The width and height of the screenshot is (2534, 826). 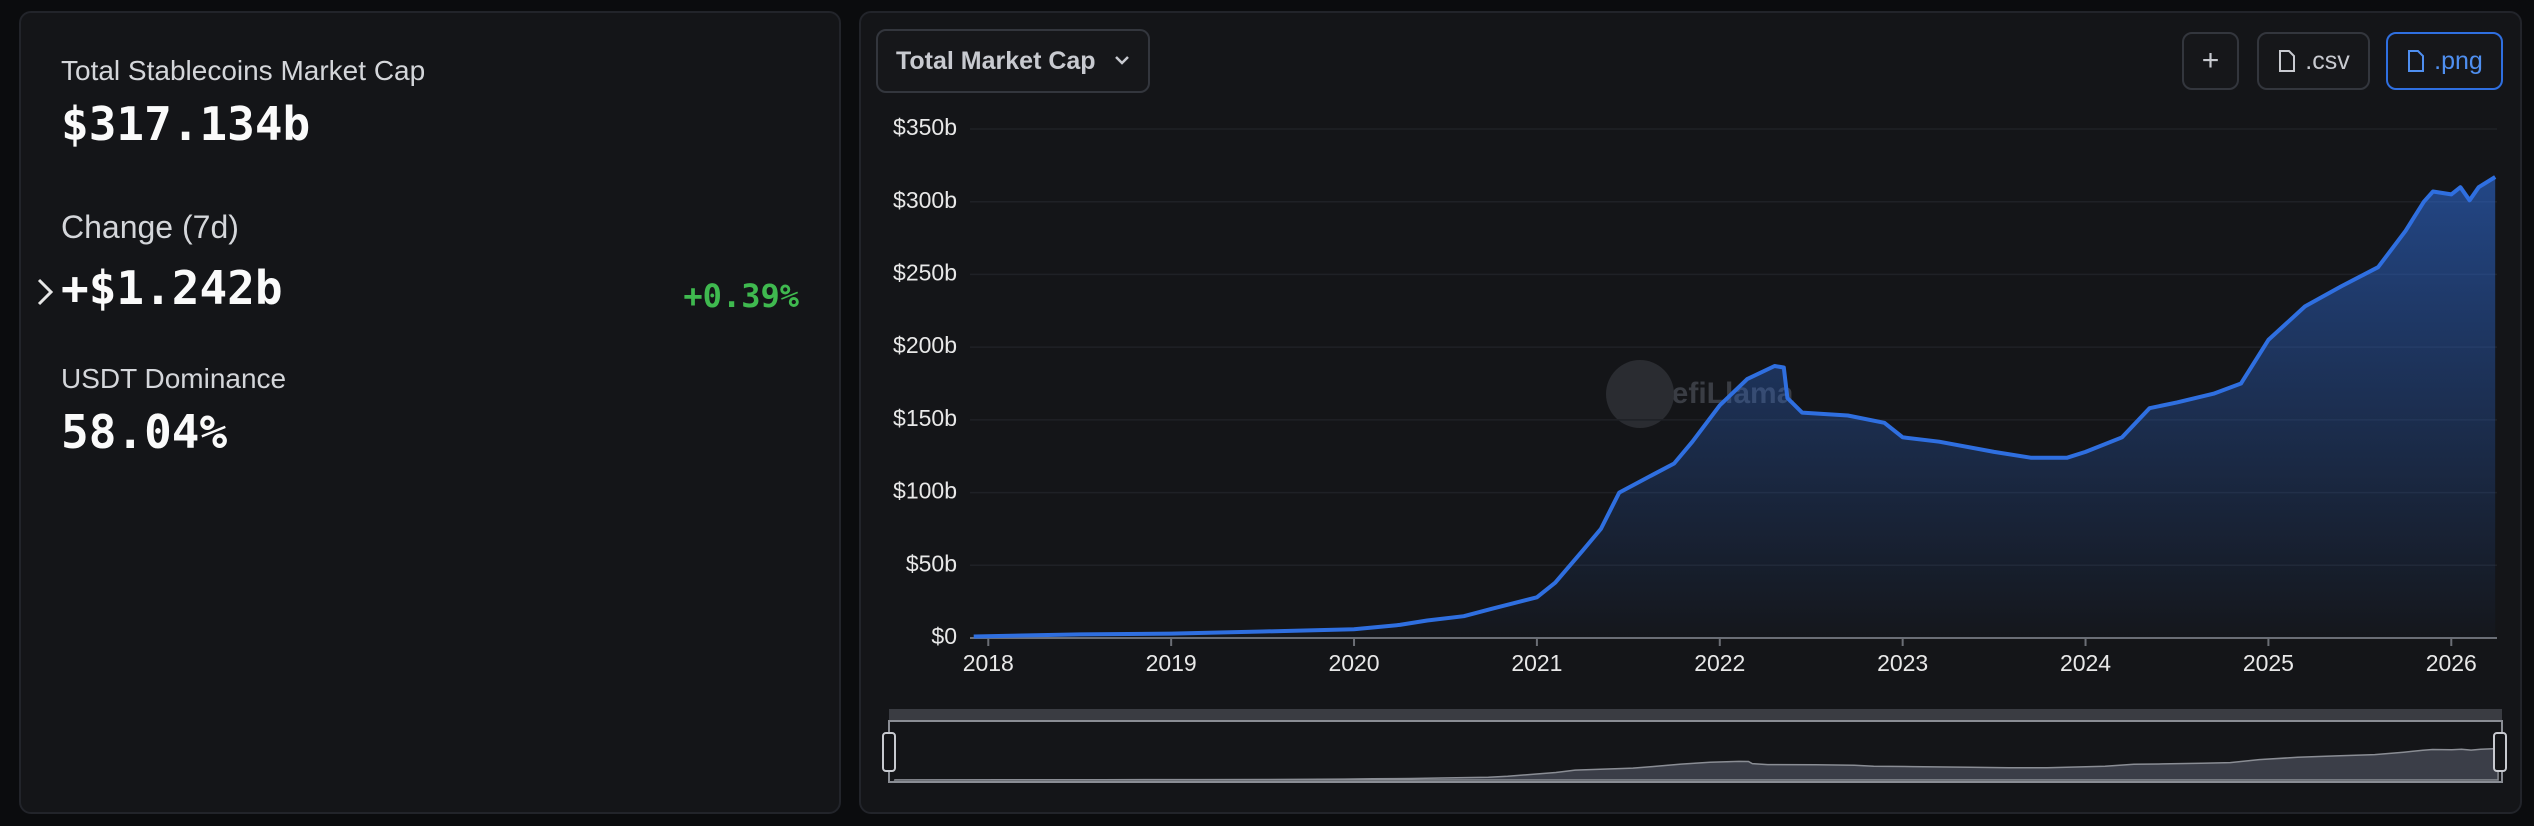 What do you see at coordinates (1640, 394) in the screenshot?
I see `watermark-logo` at bounding box center [1640, 394].